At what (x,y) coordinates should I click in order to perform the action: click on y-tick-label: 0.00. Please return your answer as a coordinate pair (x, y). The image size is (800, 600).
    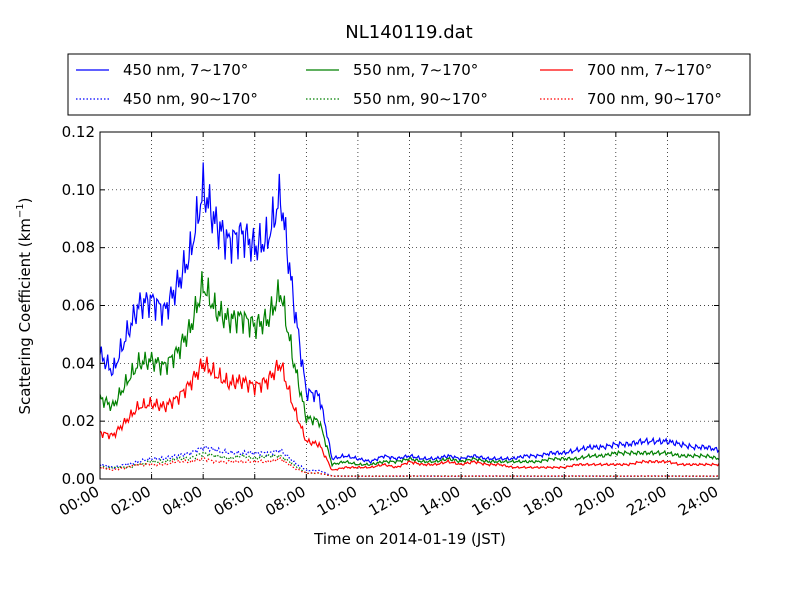
    Looking at the image, I should click on (78, 479).